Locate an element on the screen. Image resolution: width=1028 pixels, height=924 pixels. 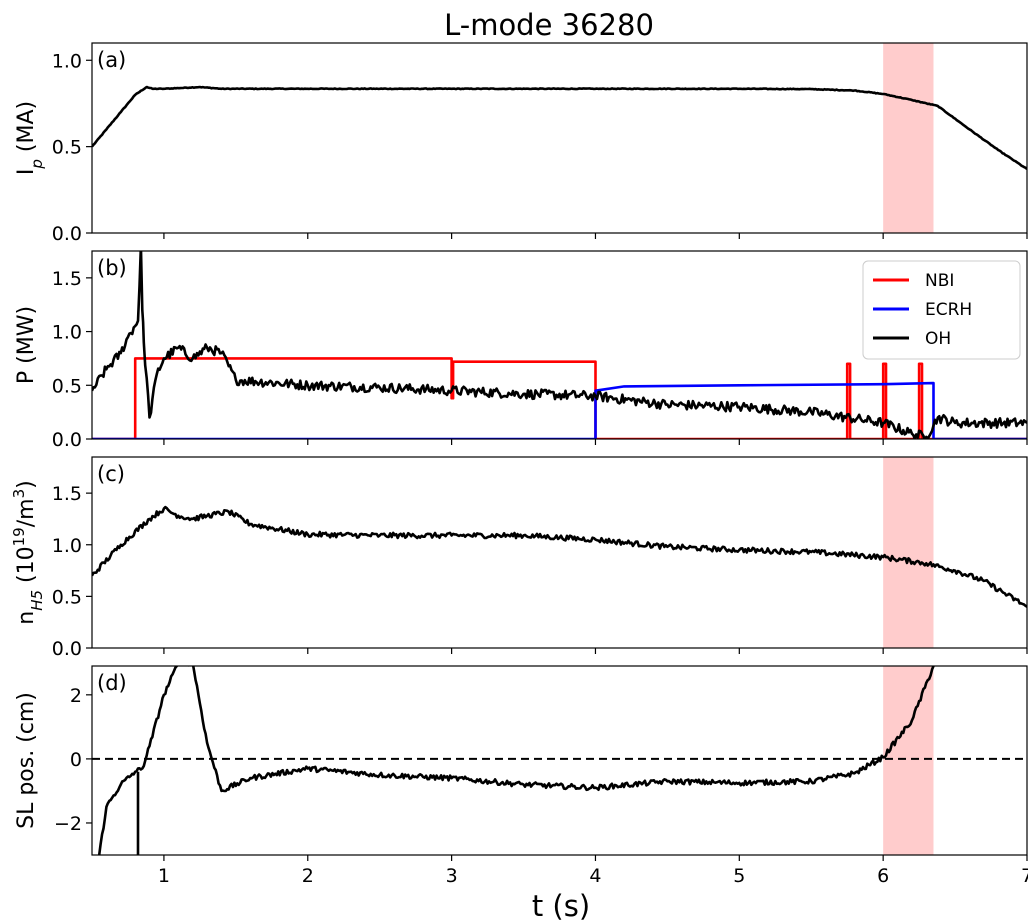
legend-label-ecrh: ECRH is located at coordinates (948, 310).